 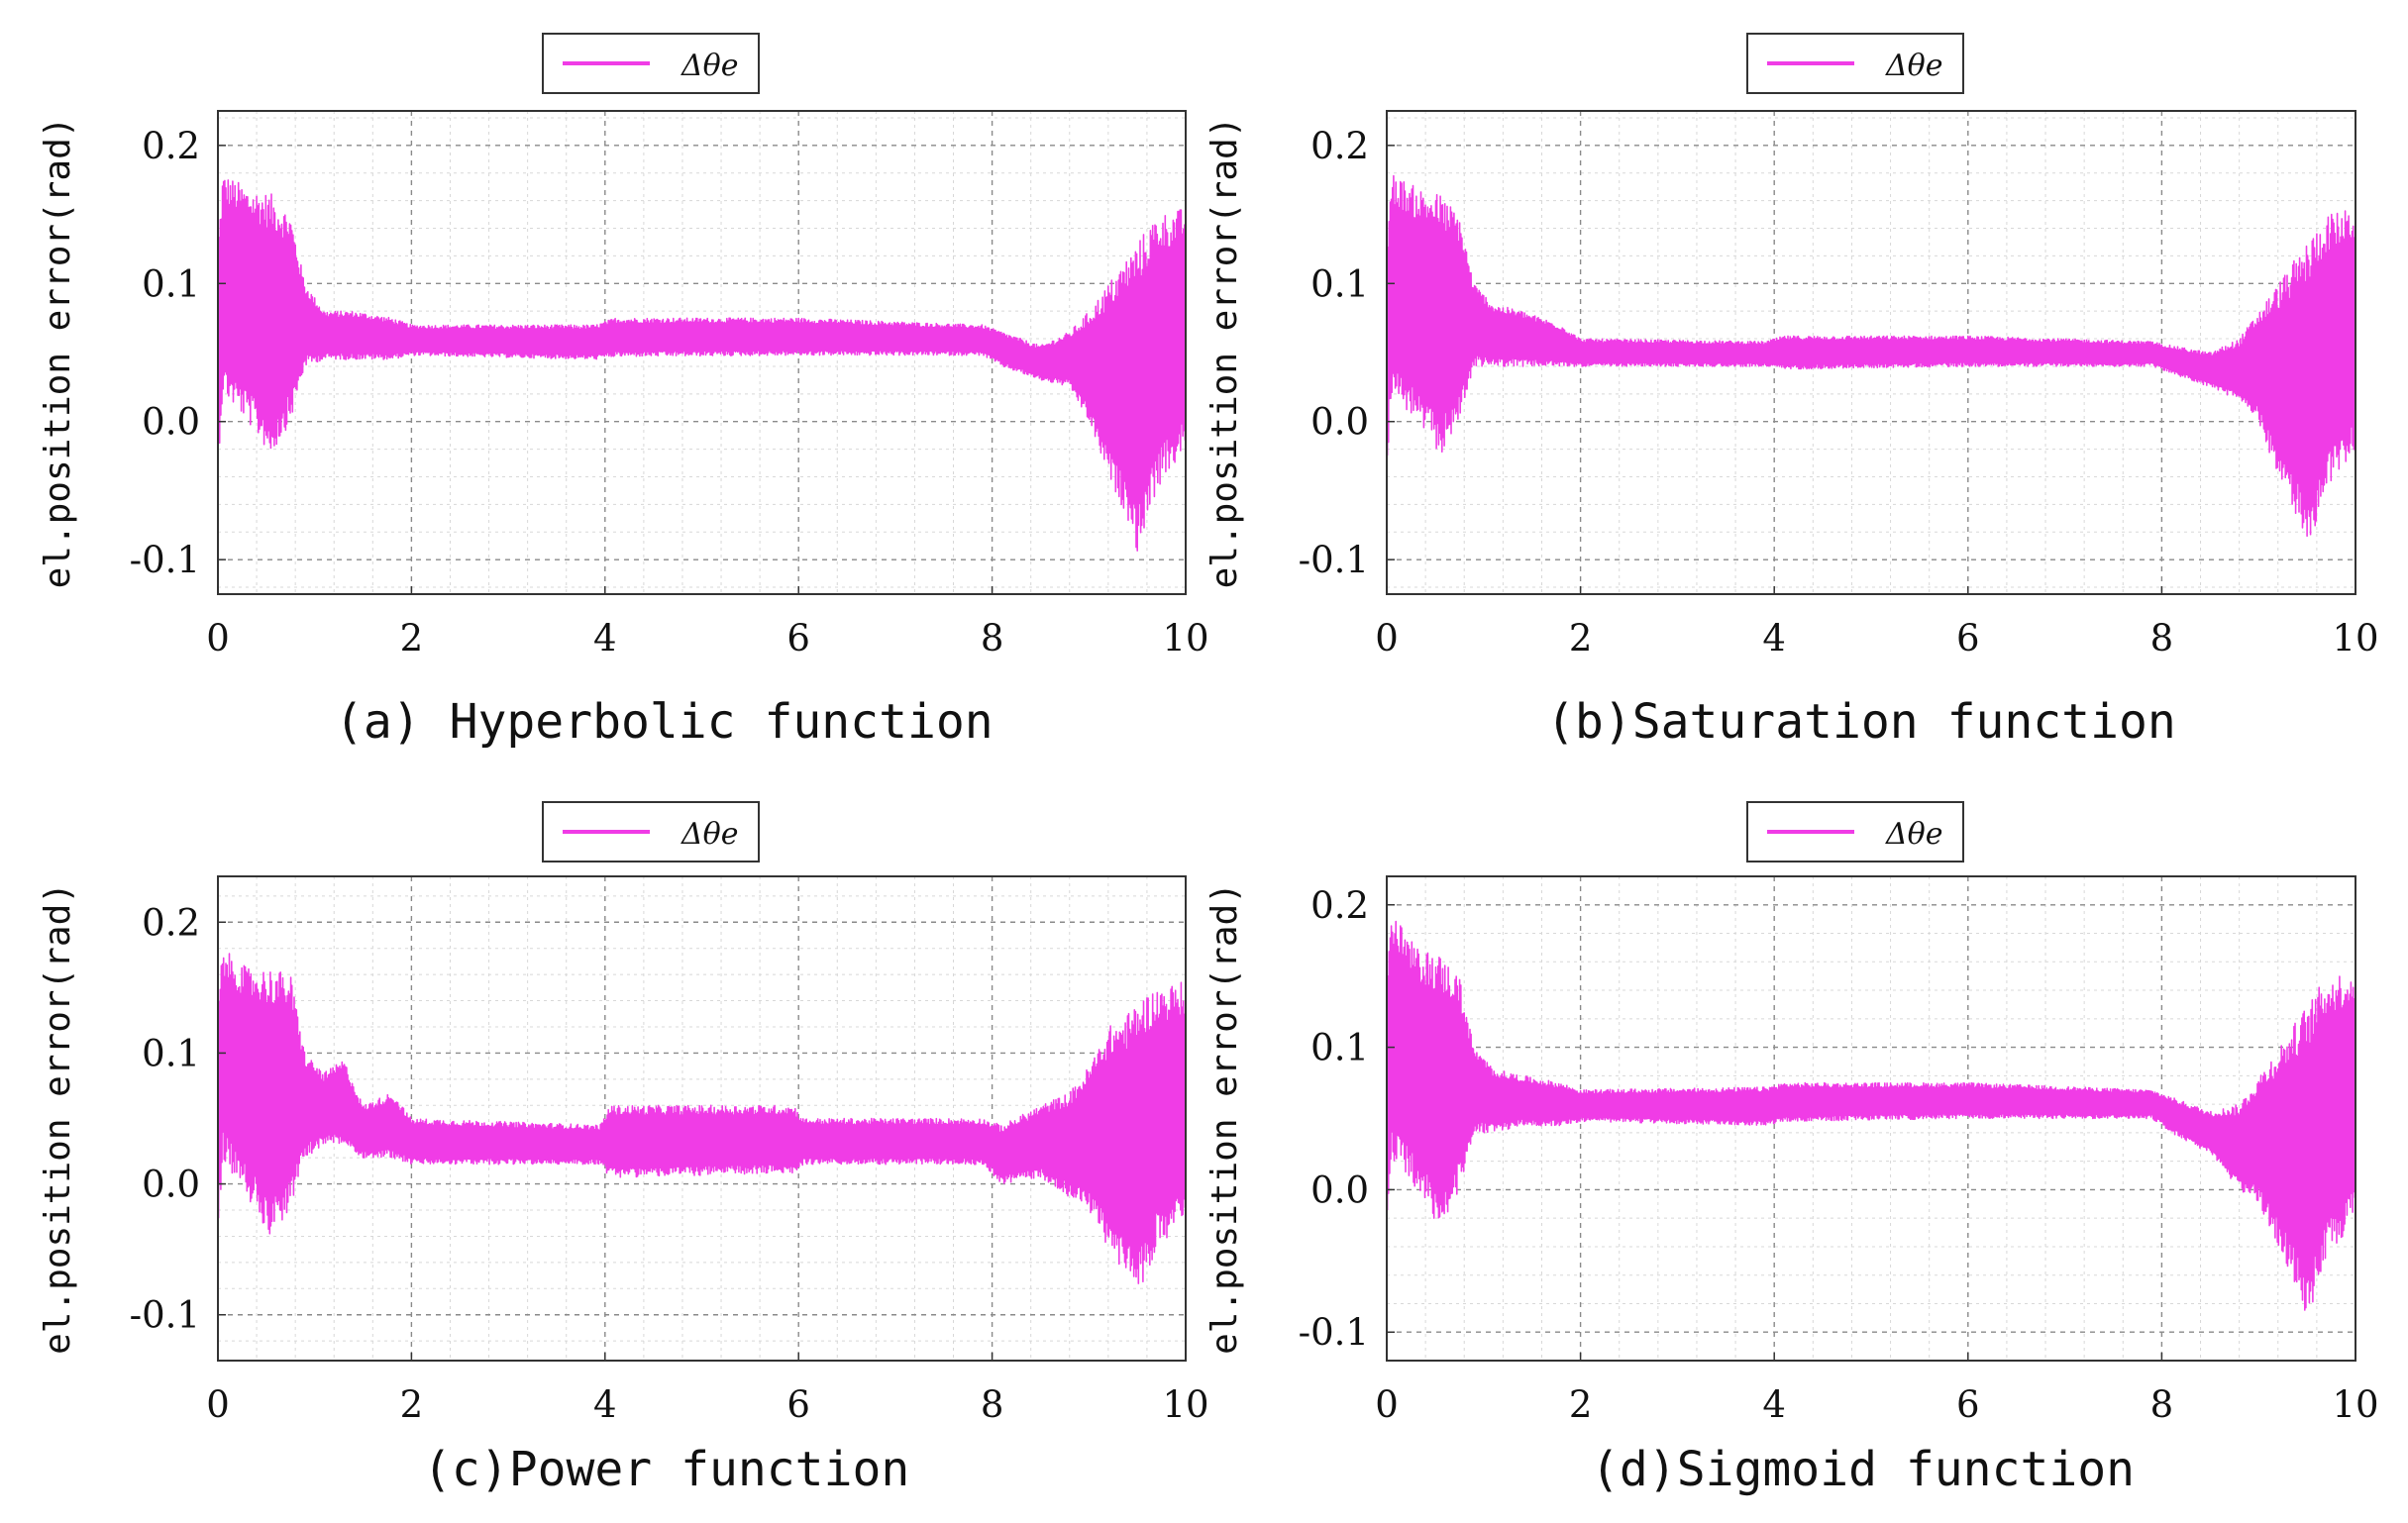 I want to click on subplot-caption: (b)Saturation function, so click(x=1861, y=722).